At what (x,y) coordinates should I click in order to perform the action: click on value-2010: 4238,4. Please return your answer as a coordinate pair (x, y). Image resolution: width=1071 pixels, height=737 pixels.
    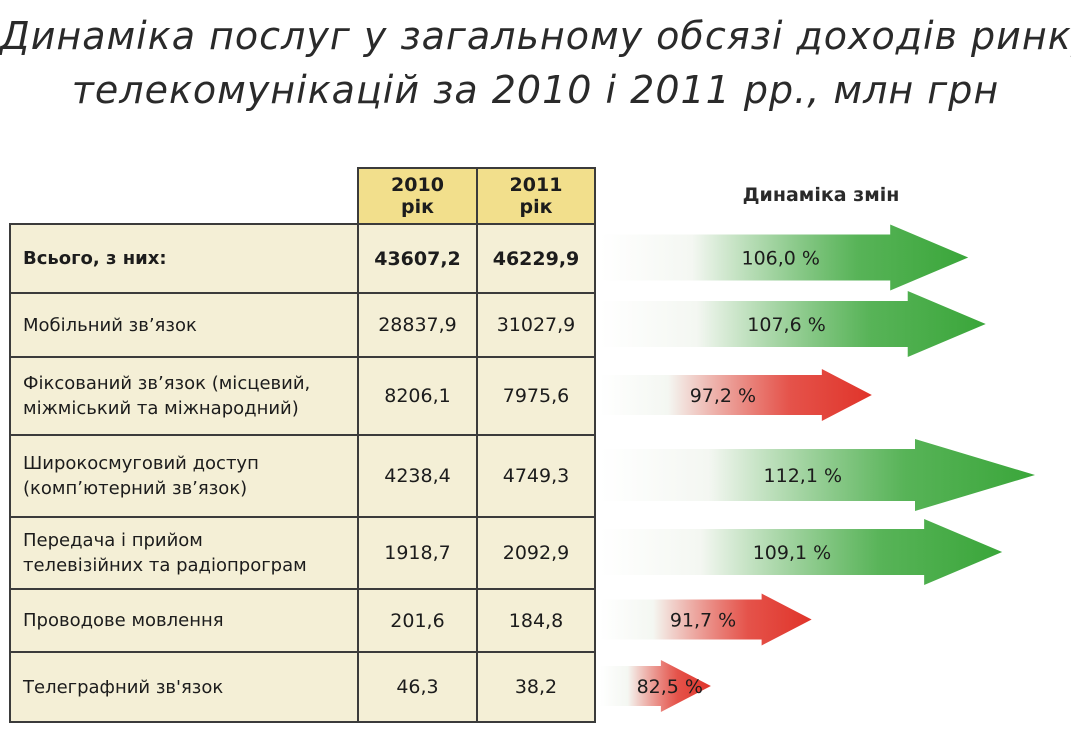
    Looking at the image, I should click on (417, 476).